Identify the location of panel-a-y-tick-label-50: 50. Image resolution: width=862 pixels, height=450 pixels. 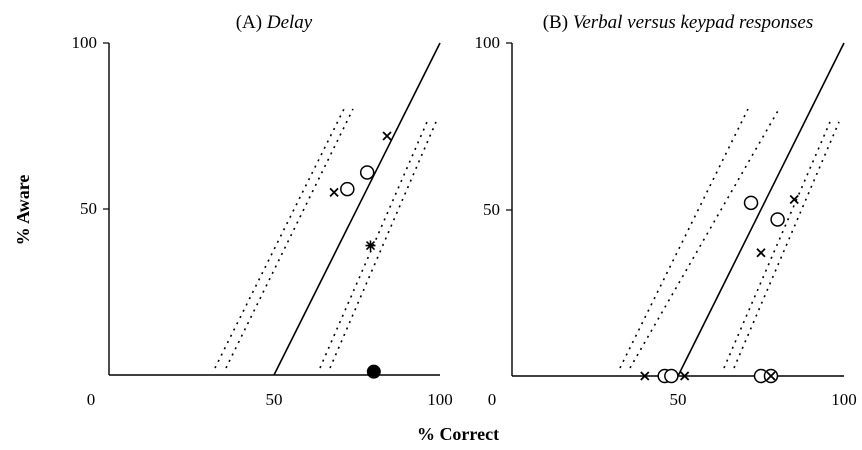
(88, 208).